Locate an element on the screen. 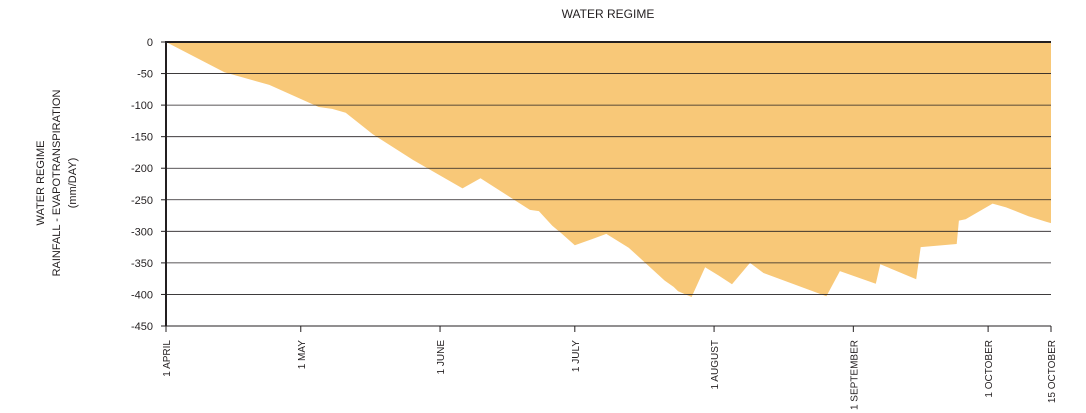 Image resolution: width=1086 pixels, height=413 pixels. y-tick-label: -50 is located at coordinates (145, 75).